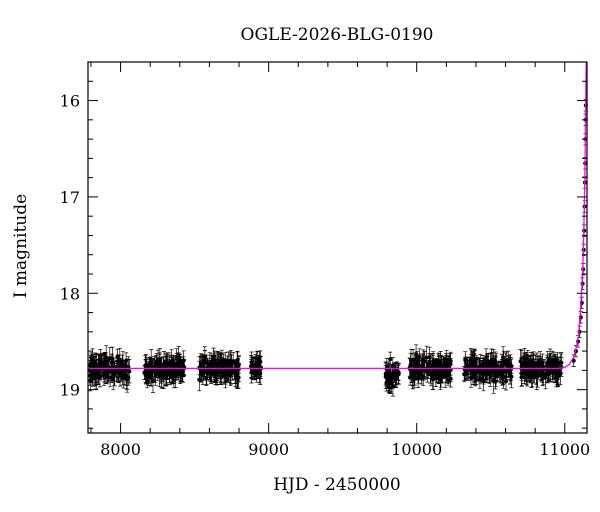  What do you see at coordinates (268, 449) in the screenshot?
I see `x-tick-label: 9000` at bounding box center [268, 449].